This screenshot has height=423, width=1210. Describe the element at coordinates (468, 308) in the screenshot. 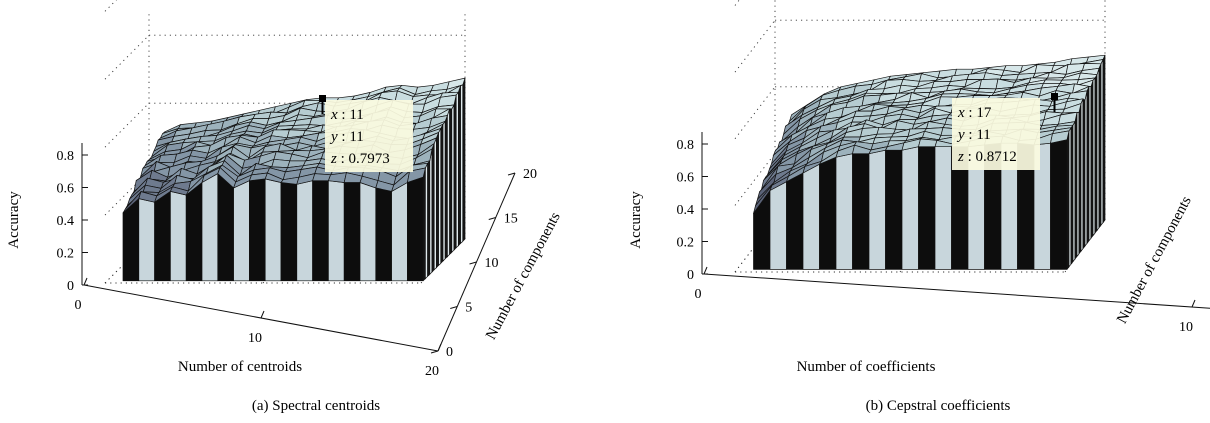

I see `y-tick-label: 5` at that location.